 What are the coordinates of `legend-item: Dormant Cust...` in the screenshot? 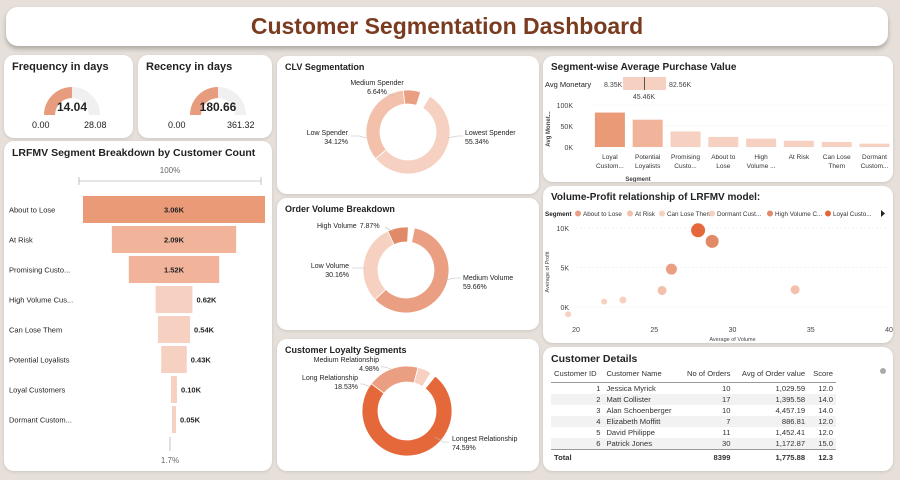 It's located at (739, 214).